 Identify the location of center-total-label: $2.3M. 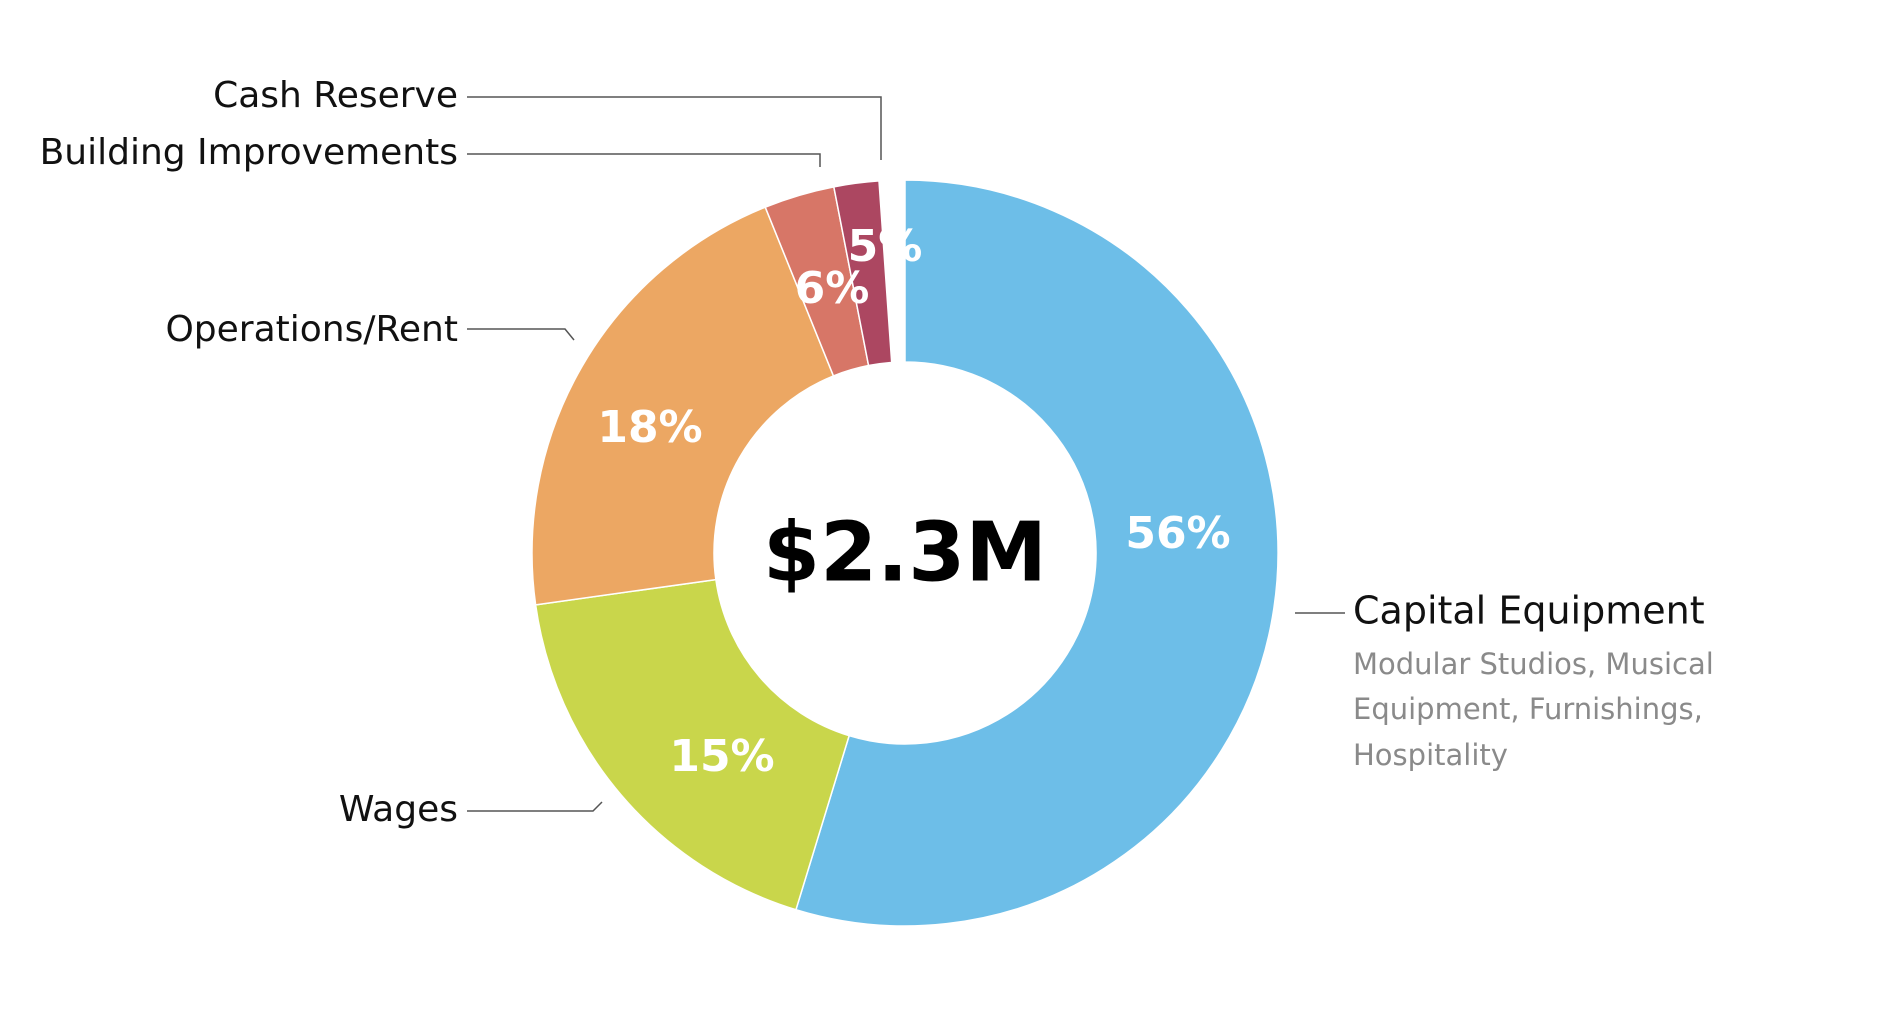
(905, 552).